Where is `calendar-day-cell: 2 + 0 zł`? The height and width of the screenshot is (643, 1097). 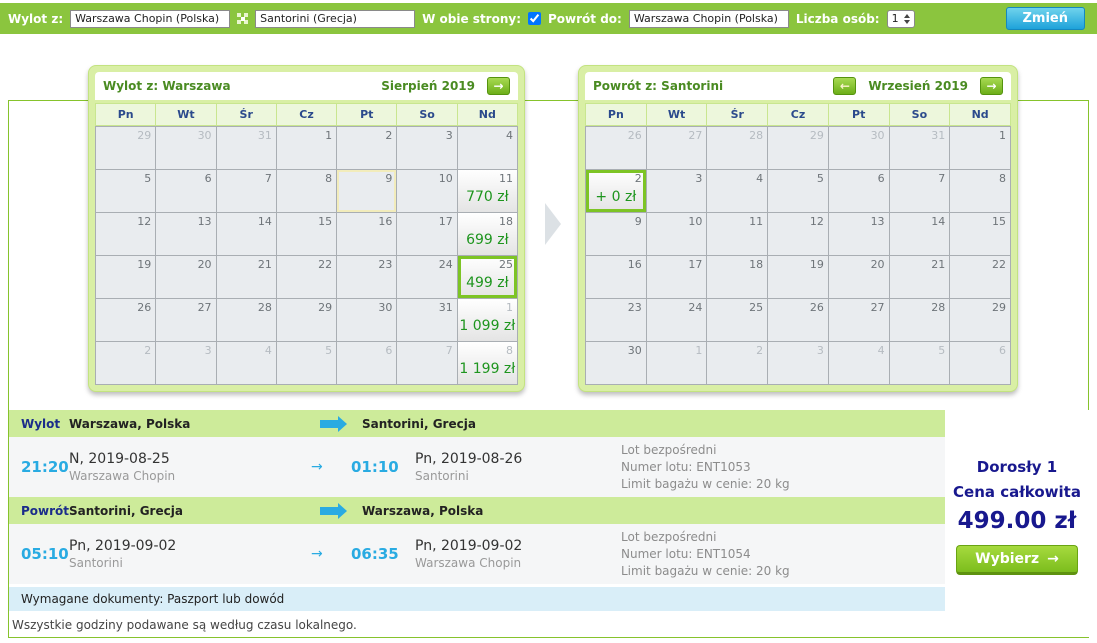 calendar-day-cell: 2 + 0 zł is located at coordinates (616, 191).